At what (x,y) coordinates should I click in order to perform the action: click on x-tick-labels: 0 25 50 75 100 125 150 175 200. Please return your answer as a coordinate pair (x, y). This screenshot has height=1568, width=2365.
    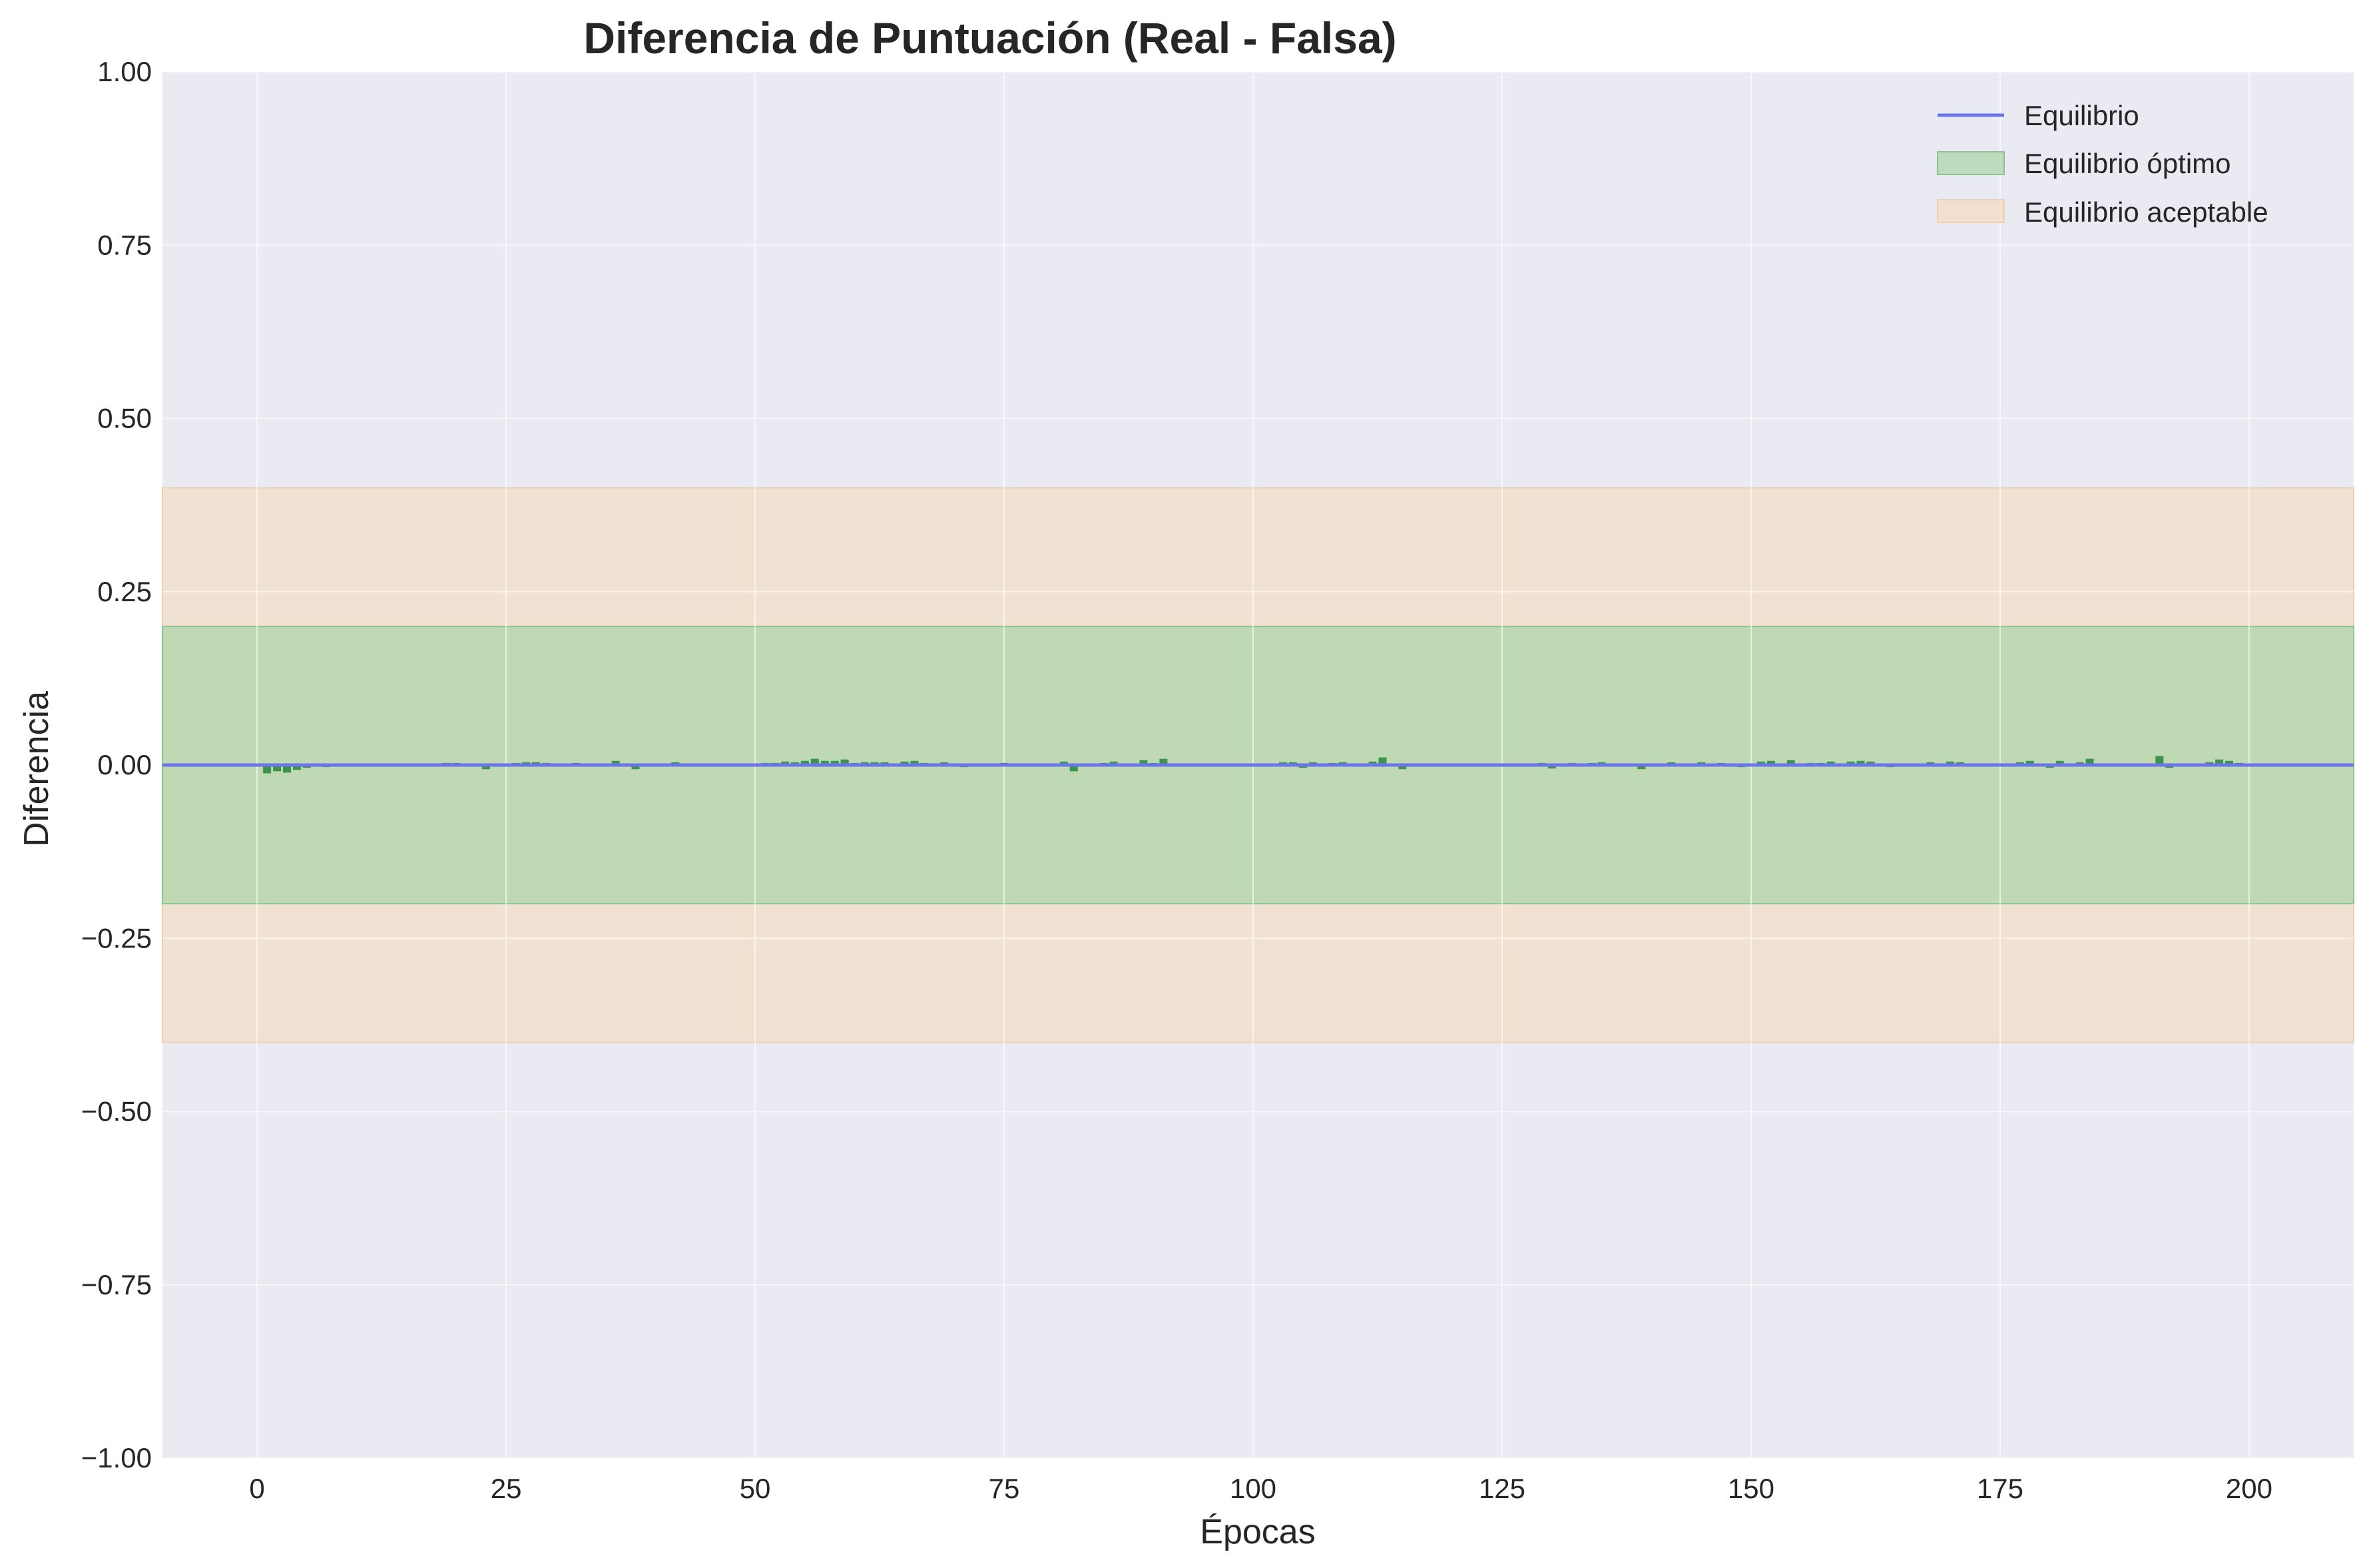
    Looking at the image, I should click on (1260, 1488).